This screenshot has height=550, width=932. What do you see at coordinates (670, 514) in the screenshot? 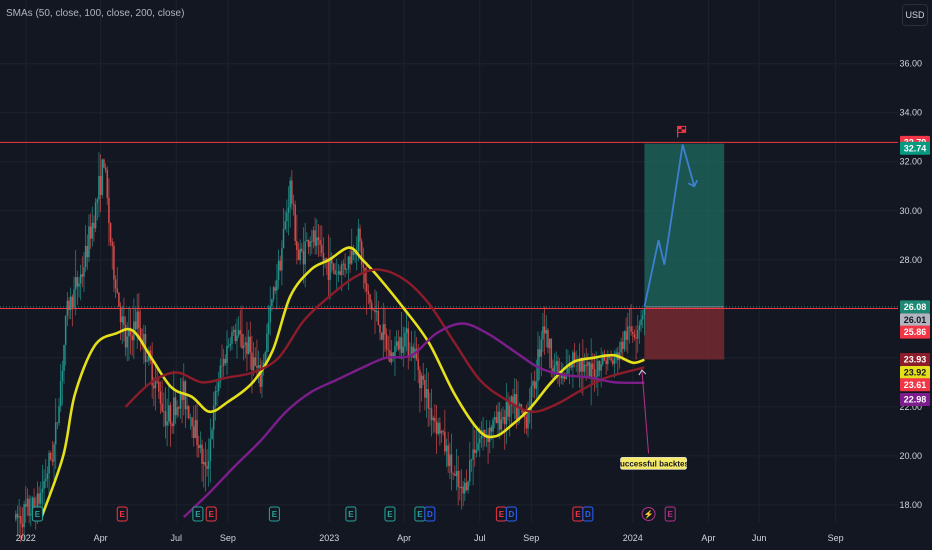
I see `event-marker-future: E` at bounding box center [670, 514].